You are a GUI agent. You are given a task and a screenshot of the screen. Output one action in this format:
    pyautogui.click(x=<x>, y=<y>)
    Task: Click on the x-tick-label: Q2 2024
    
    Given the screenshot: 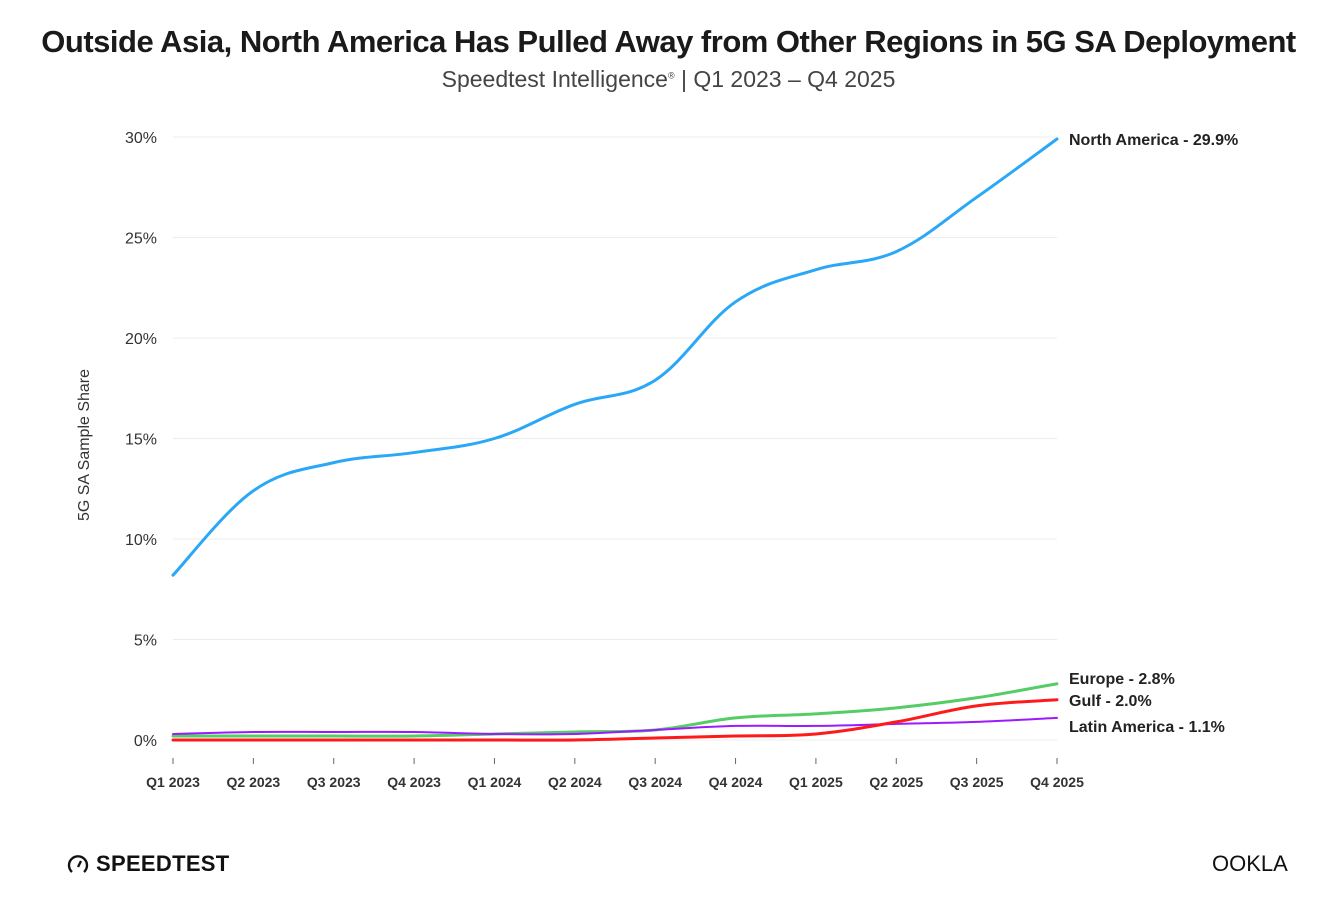 What is the action you would take?
    pyautogui.click(x=575, y=782)
    